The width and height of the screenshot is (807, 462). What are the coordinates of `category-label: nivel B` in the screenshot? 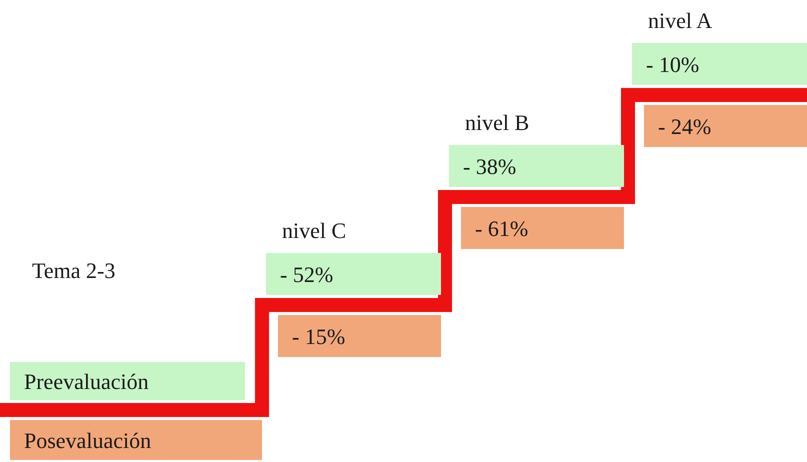 It's located at (497, 122).